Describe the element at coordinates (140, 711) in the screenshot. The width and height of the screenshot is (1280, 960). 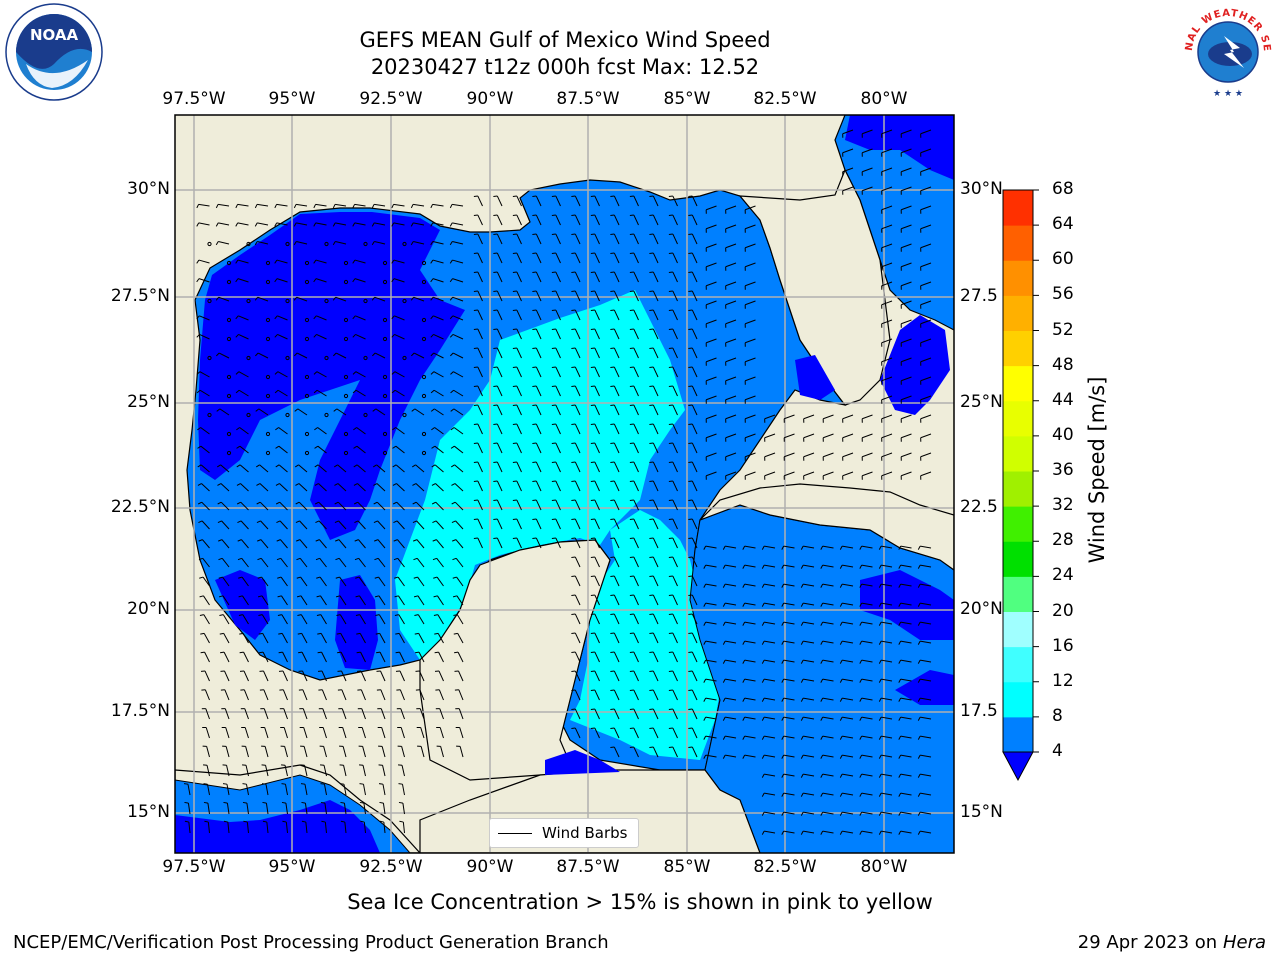
I see `lat-tick-left: 17.5°N` at that location.